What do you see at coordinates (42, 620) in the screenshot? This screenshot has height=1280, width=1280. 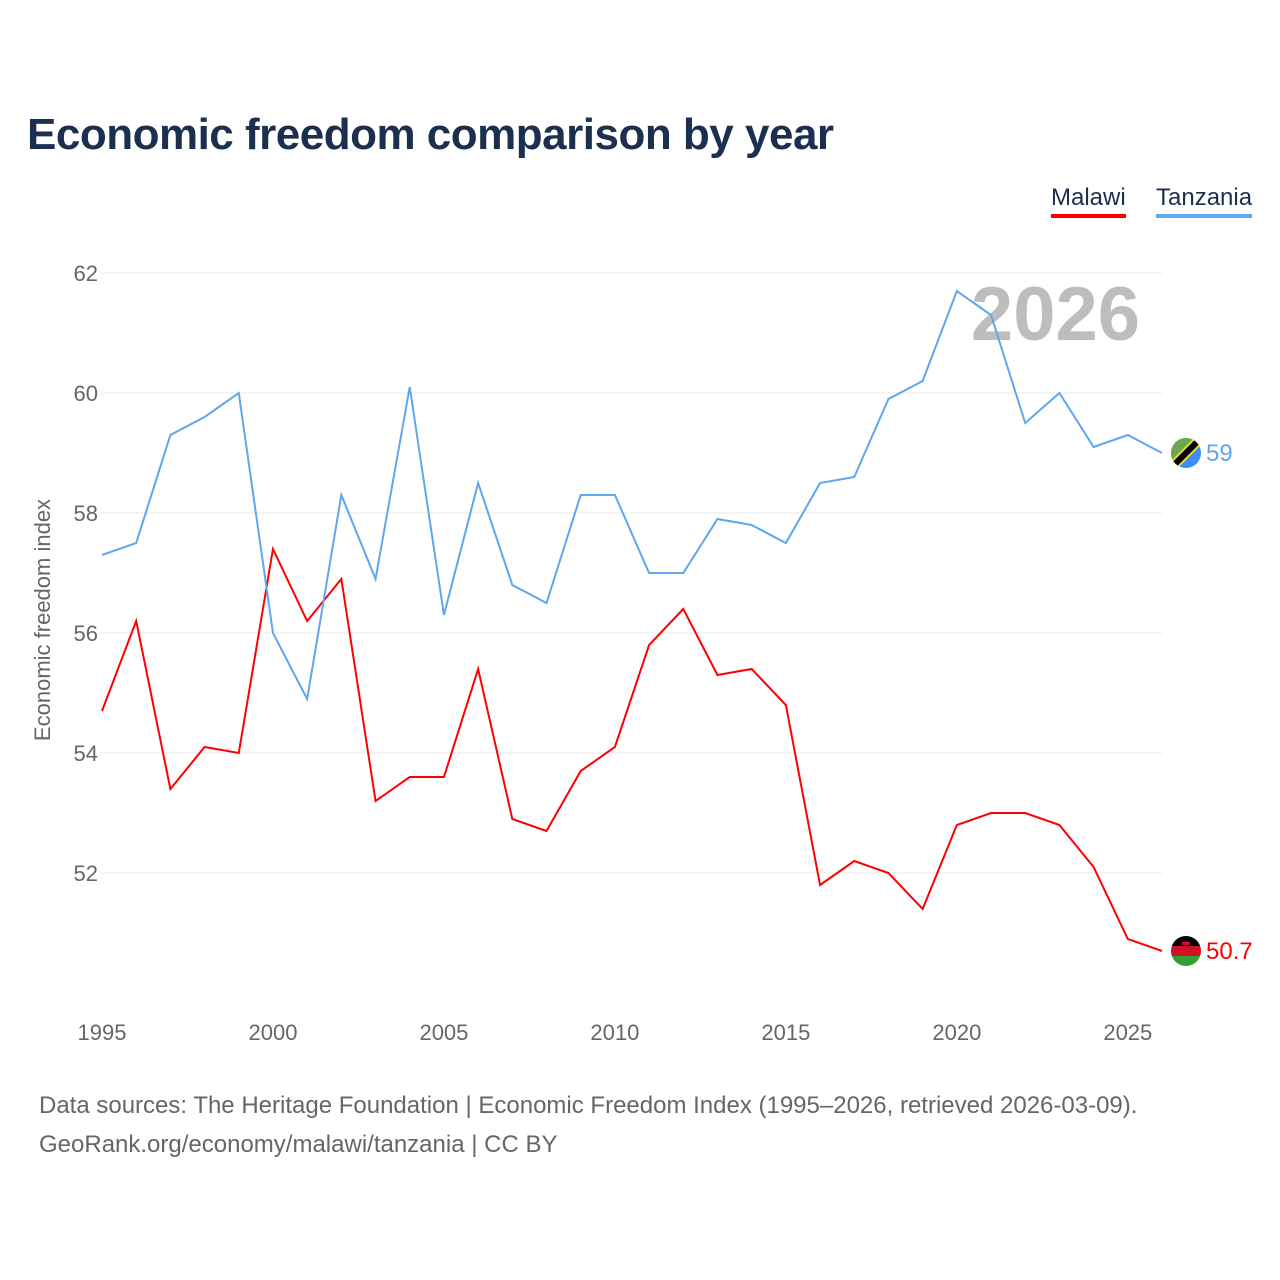 I see `y-axis-label: Economic freedom index` at bounding box center [42, 620].